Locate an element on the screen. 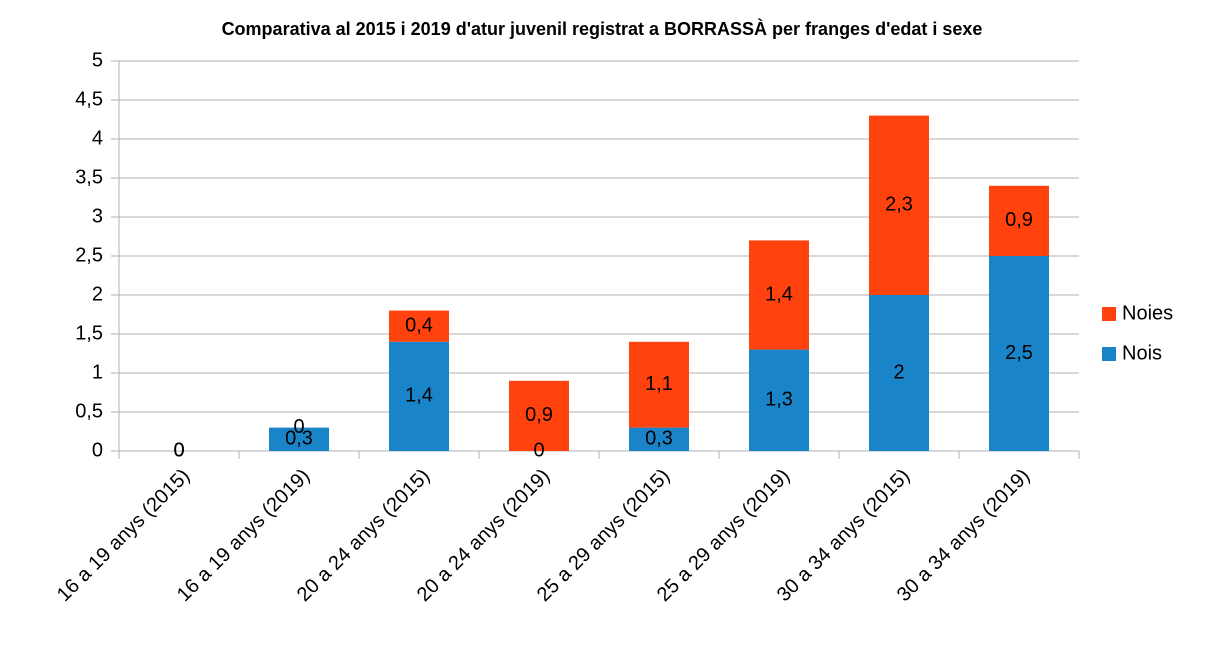 This screenshot has height=650, width=1205. y-tick-label: 0,5 is located at coordinates (89, 411).